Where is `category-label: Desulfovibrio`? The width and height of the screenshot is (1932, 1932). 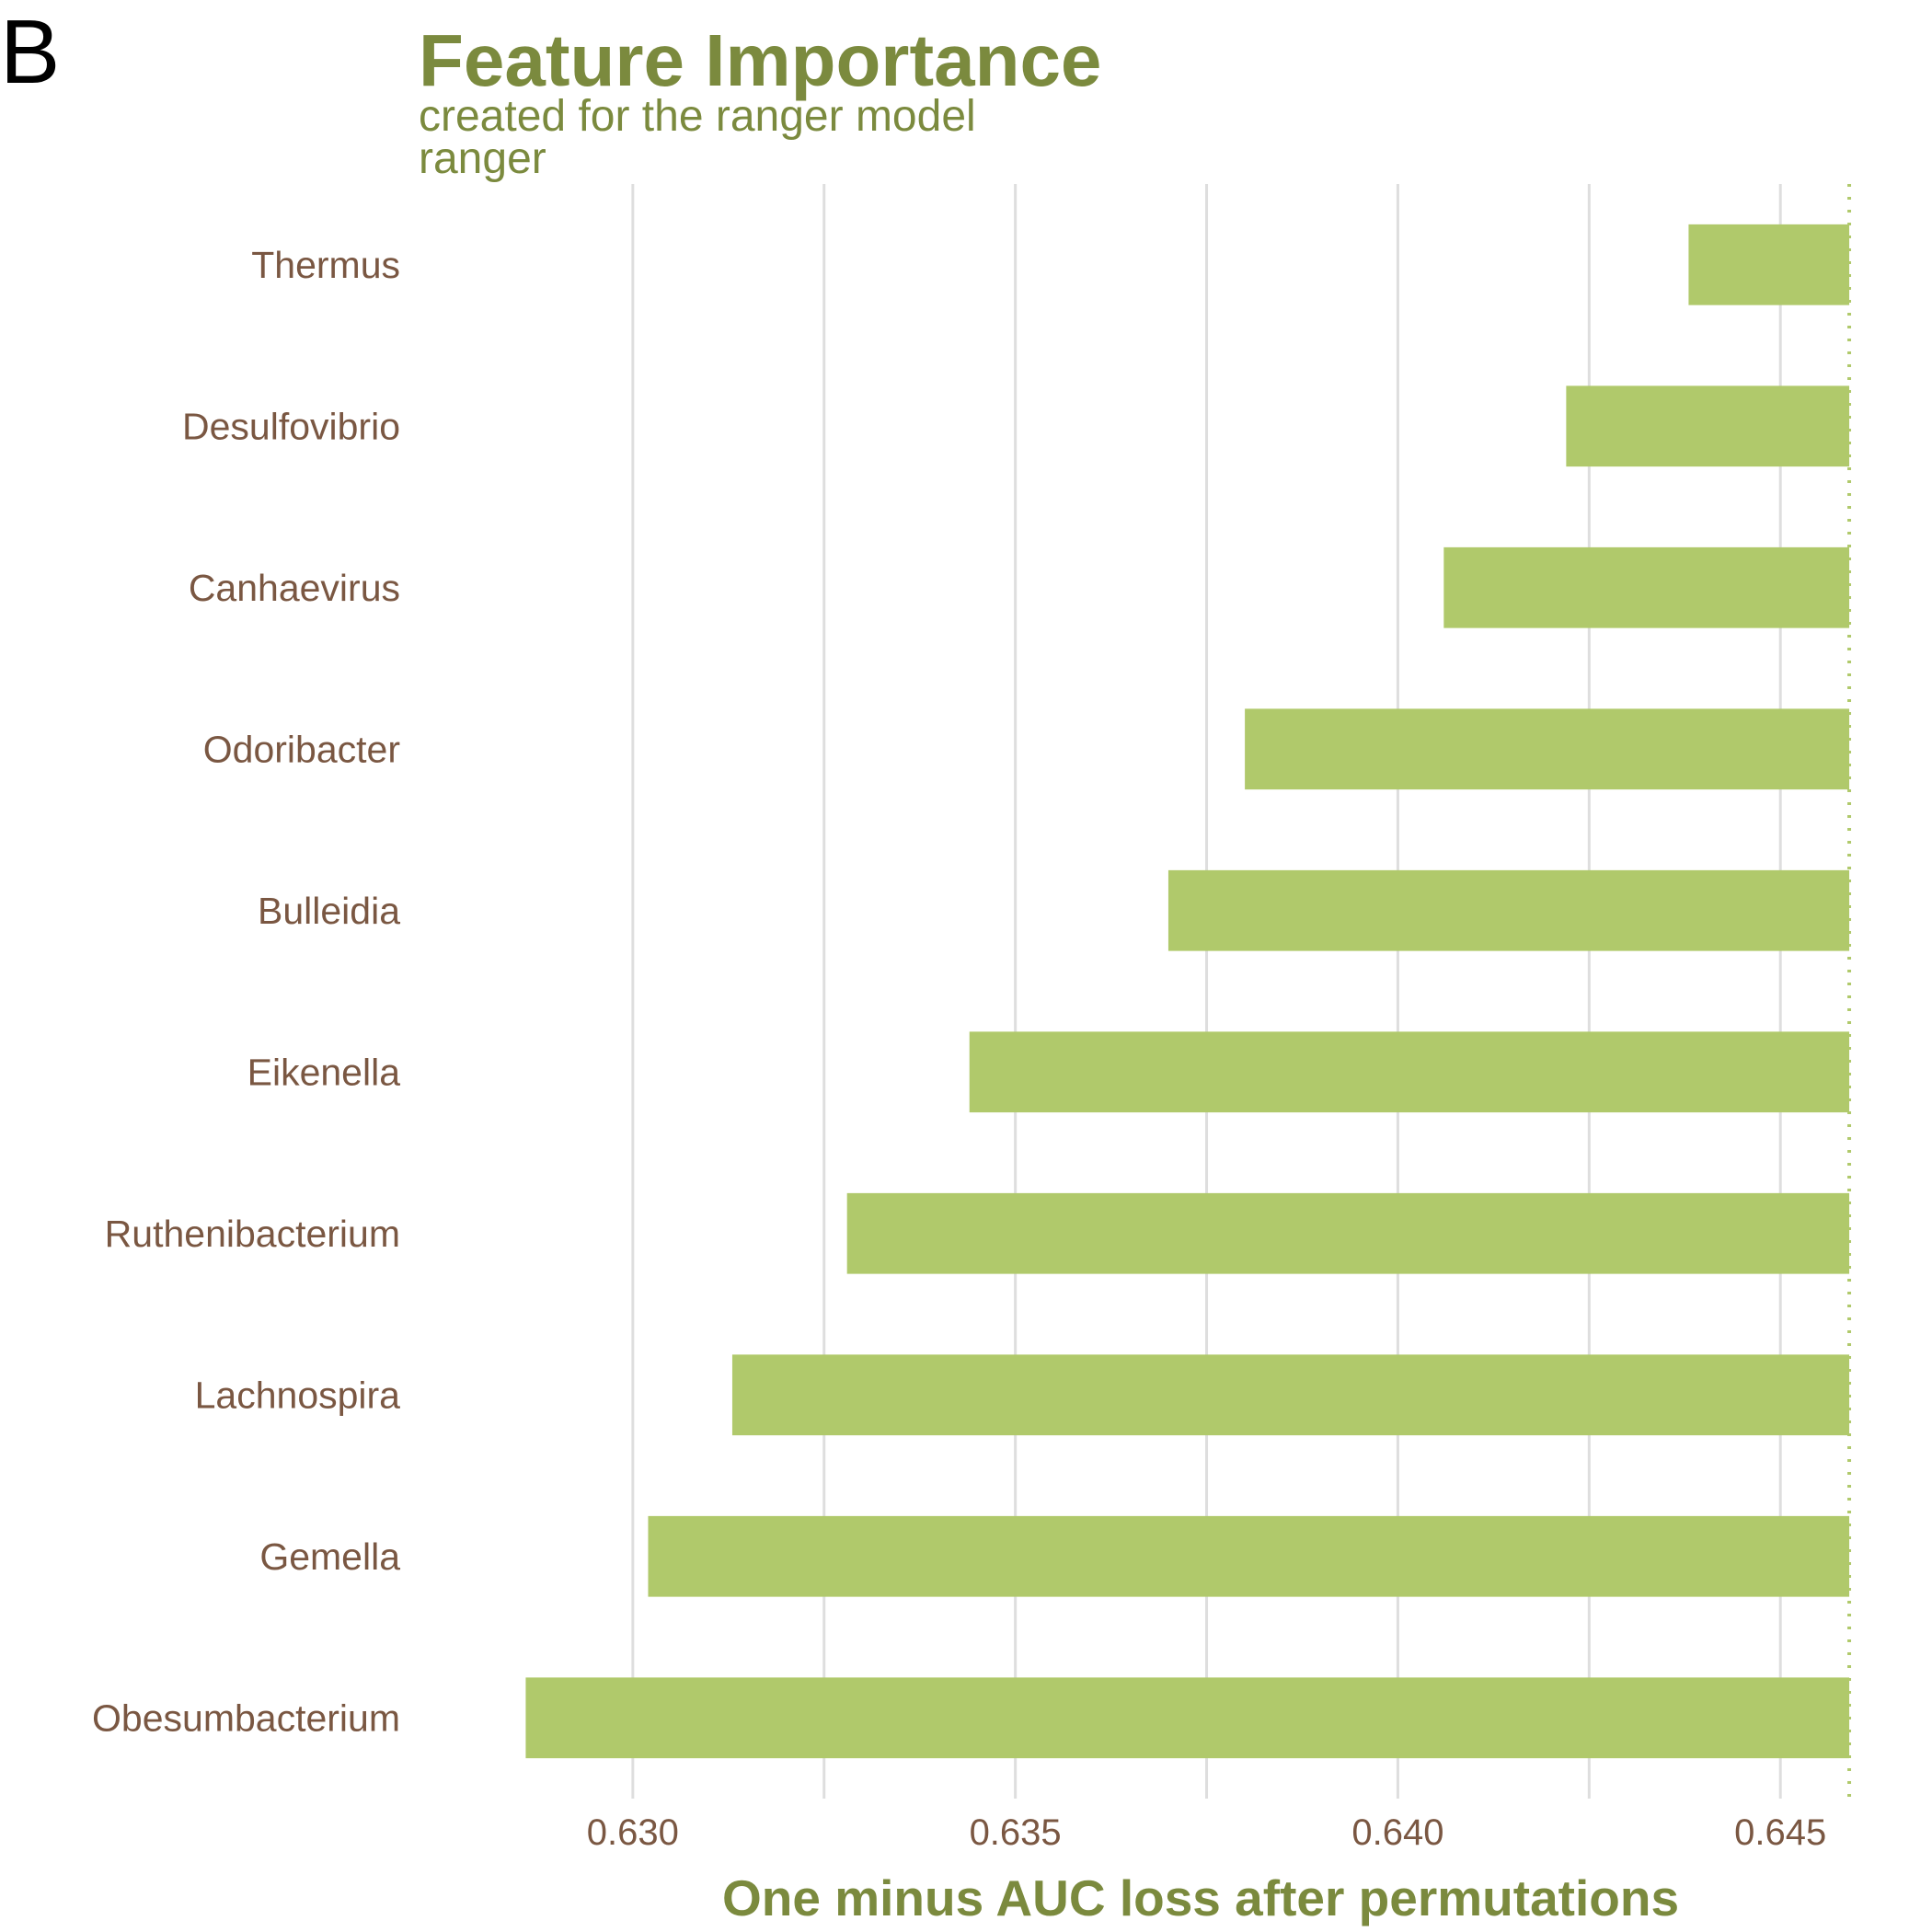 category-label: Desulfovibrio is located at coordinates (291, 426).